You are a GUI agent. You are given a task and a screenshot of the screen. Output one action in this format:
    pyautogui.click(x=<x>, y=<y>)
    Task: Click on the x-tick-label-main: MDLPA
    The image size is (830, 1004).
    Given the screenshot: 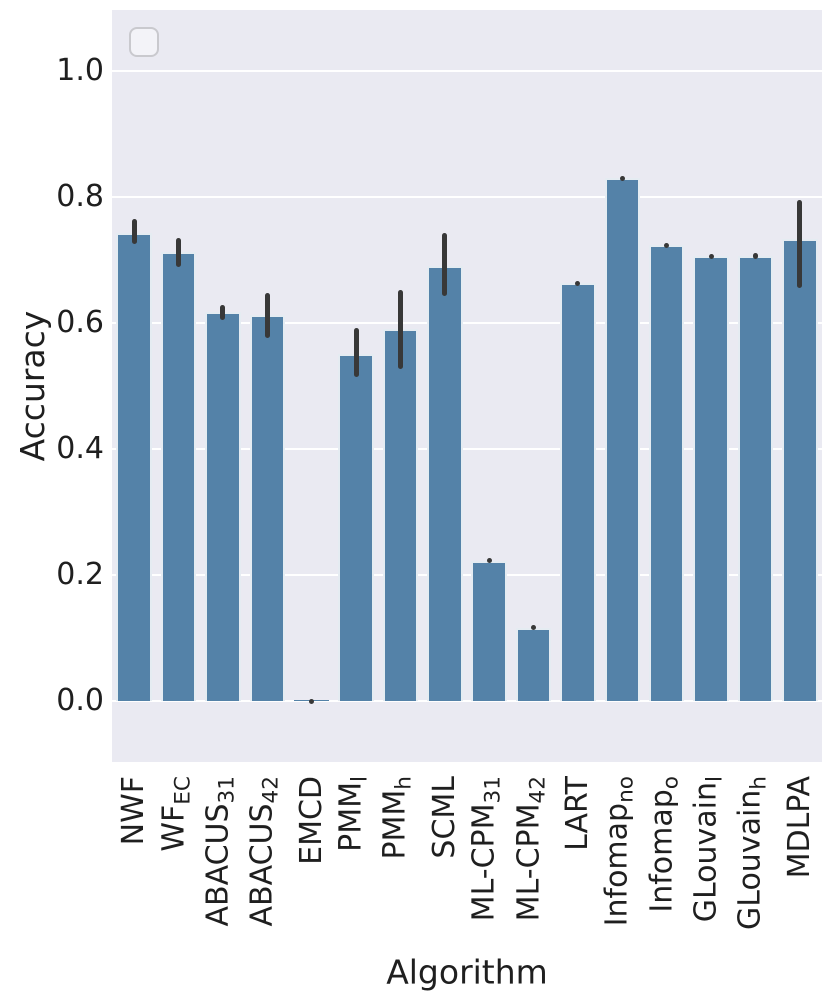 What is the action you would take?
    pyautogui.click(x=799, y=827)
    